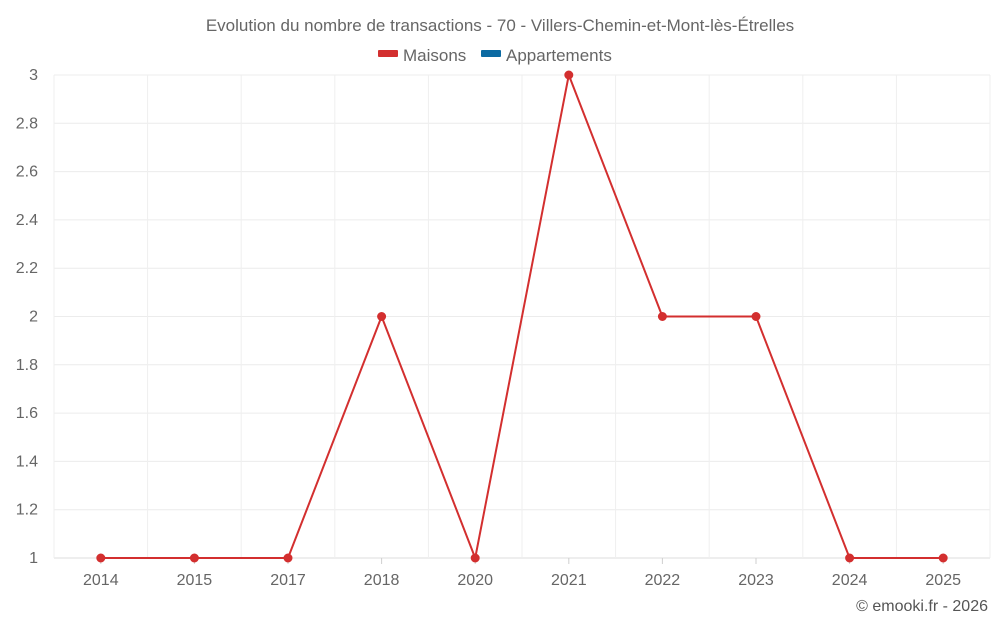 This screenshot has height=625, width=1000. Describe the element at coordinates (850, 580) in the screenshot. I see `x-tick-label: 2024` at that location.